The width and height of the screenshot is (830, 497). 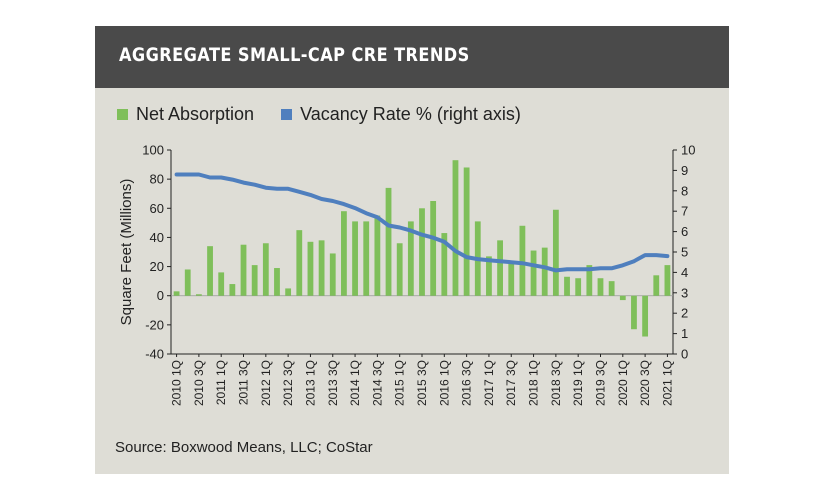 I want to click on y-tick-label-right: 2, so click(x=684, y=313).